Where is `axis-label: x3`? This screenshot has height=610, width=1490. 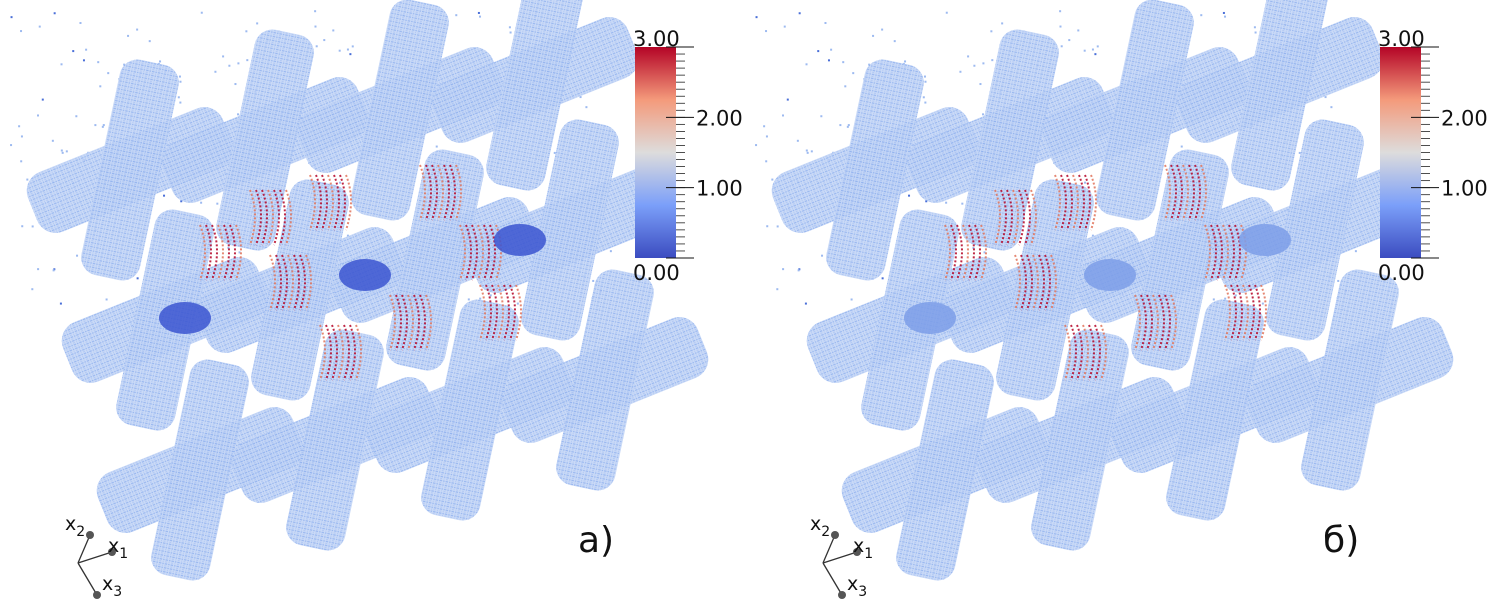 axis-label: x3 is located at coordinates (112, 586).